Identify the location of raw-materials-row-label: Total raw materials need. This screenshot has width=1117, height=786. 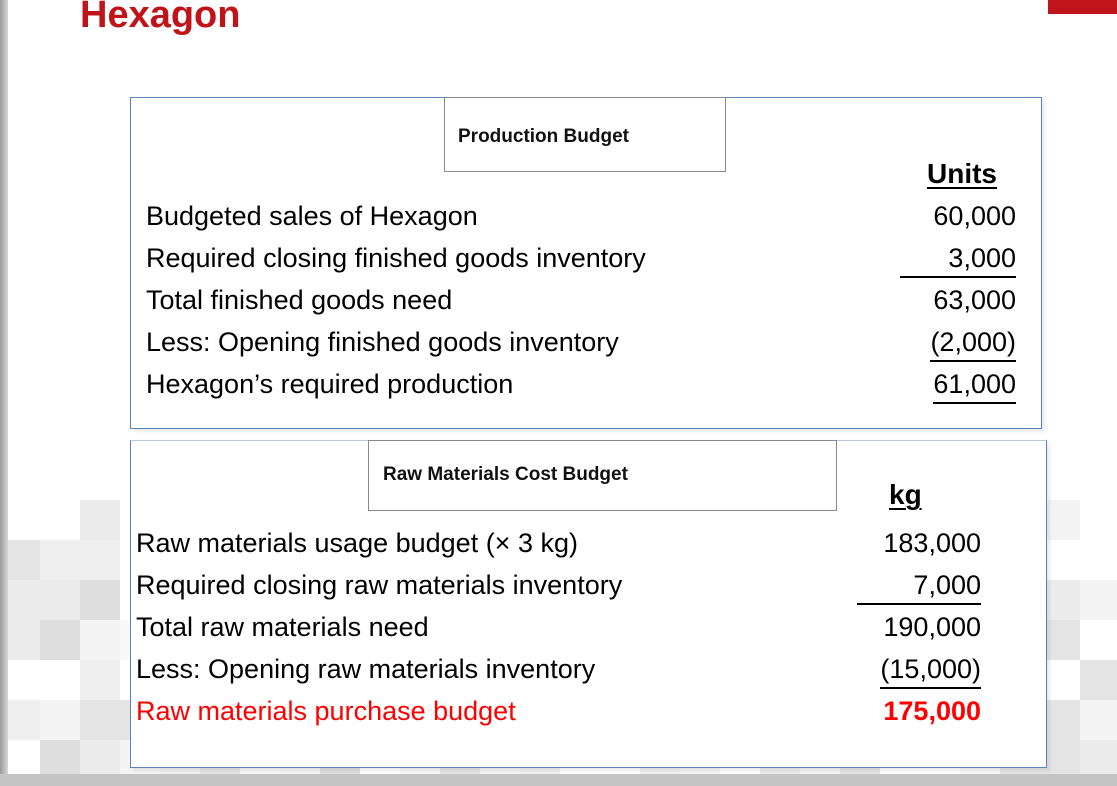
(282, 627).